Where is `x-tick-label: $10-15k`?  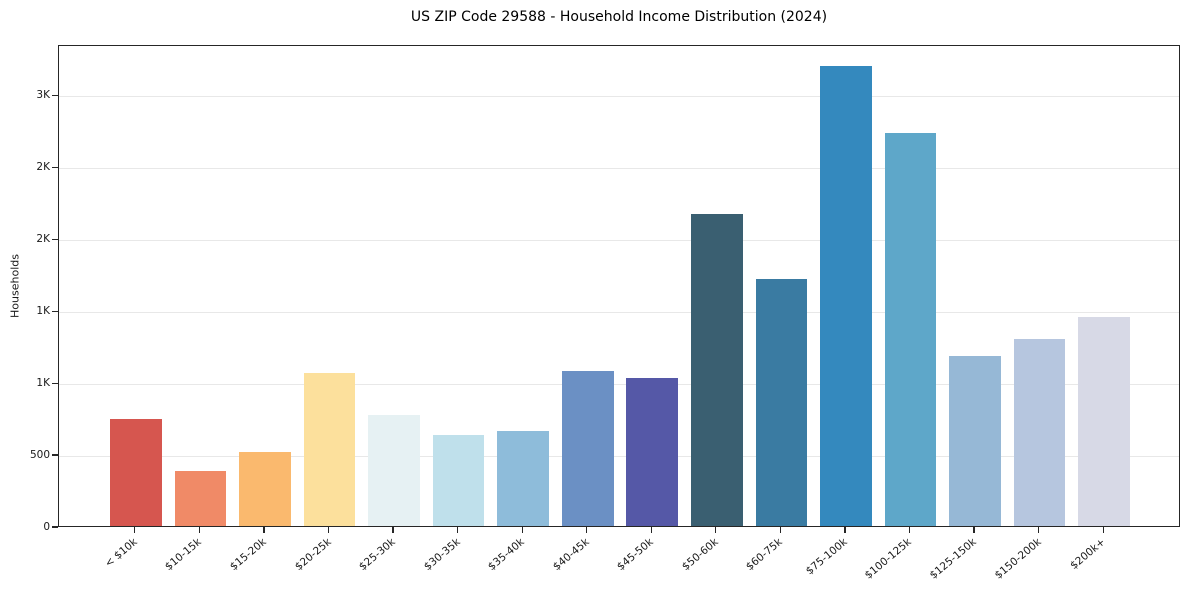
x-tick-label: $10-15k is located at coordinates (184, 555).